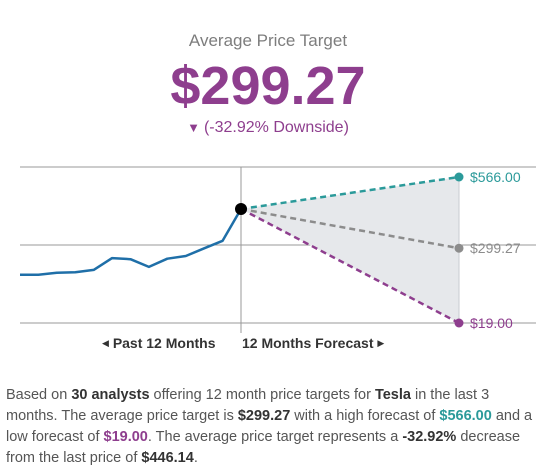  Describe the element at coordinates (241, 208) in the screenshot. I see `current-price-marker` at that location.